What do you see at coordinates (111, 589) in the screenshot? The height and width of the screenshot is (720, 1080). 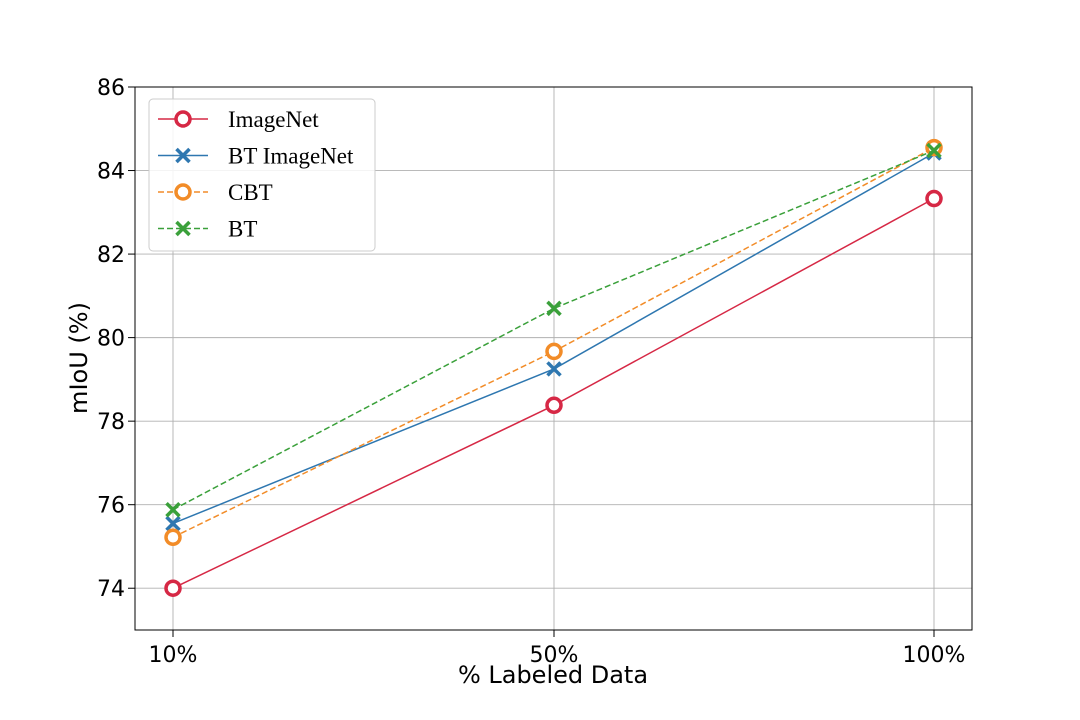 I see `y-tick-label: 74` at bounding box center [111, 589].